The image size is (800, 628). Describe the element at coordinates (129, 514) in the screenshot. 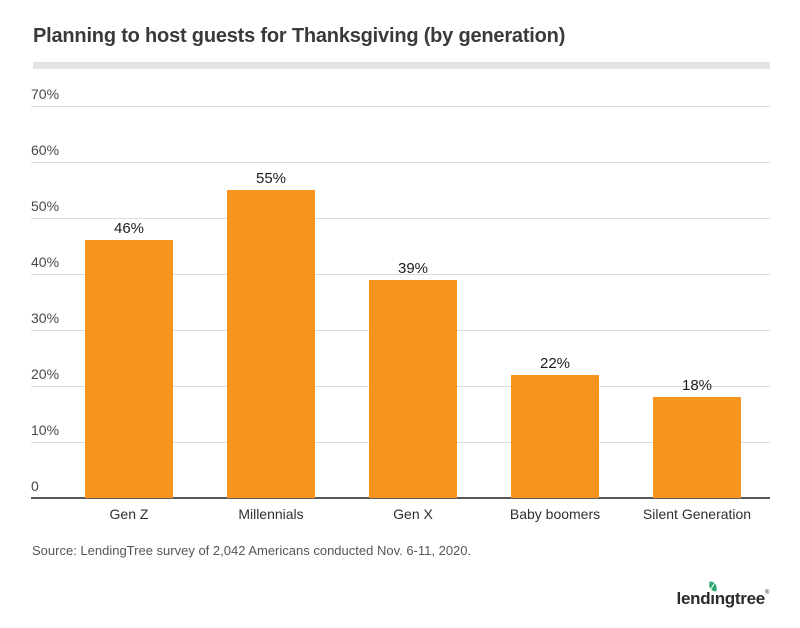

I see `category-label: Gen Z` at that location.